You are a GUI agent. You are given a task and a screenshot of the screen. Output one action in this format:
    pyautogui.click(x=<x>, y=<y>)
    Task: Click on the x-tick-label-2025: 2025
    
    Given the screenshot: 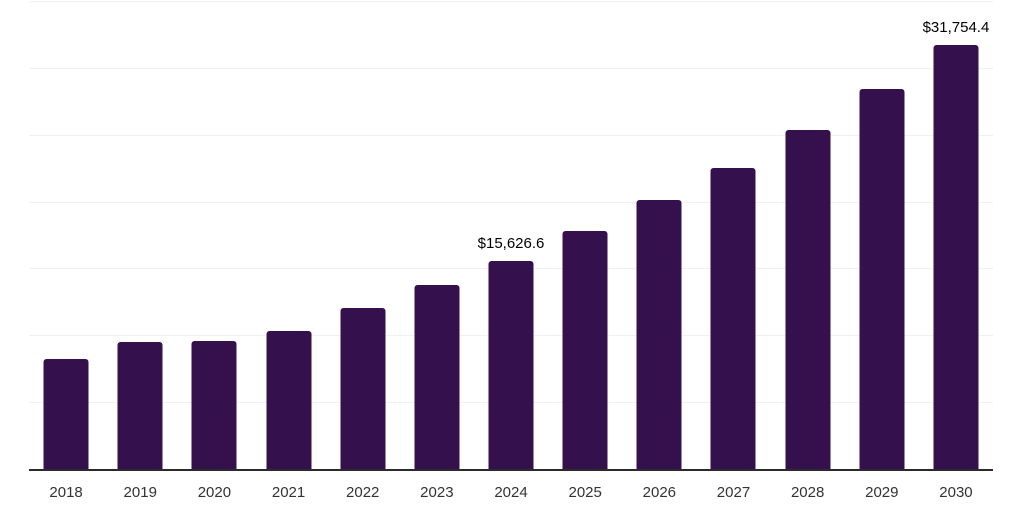 What is the action you would take?
    pyautogui.click(x=585, y=492)
    